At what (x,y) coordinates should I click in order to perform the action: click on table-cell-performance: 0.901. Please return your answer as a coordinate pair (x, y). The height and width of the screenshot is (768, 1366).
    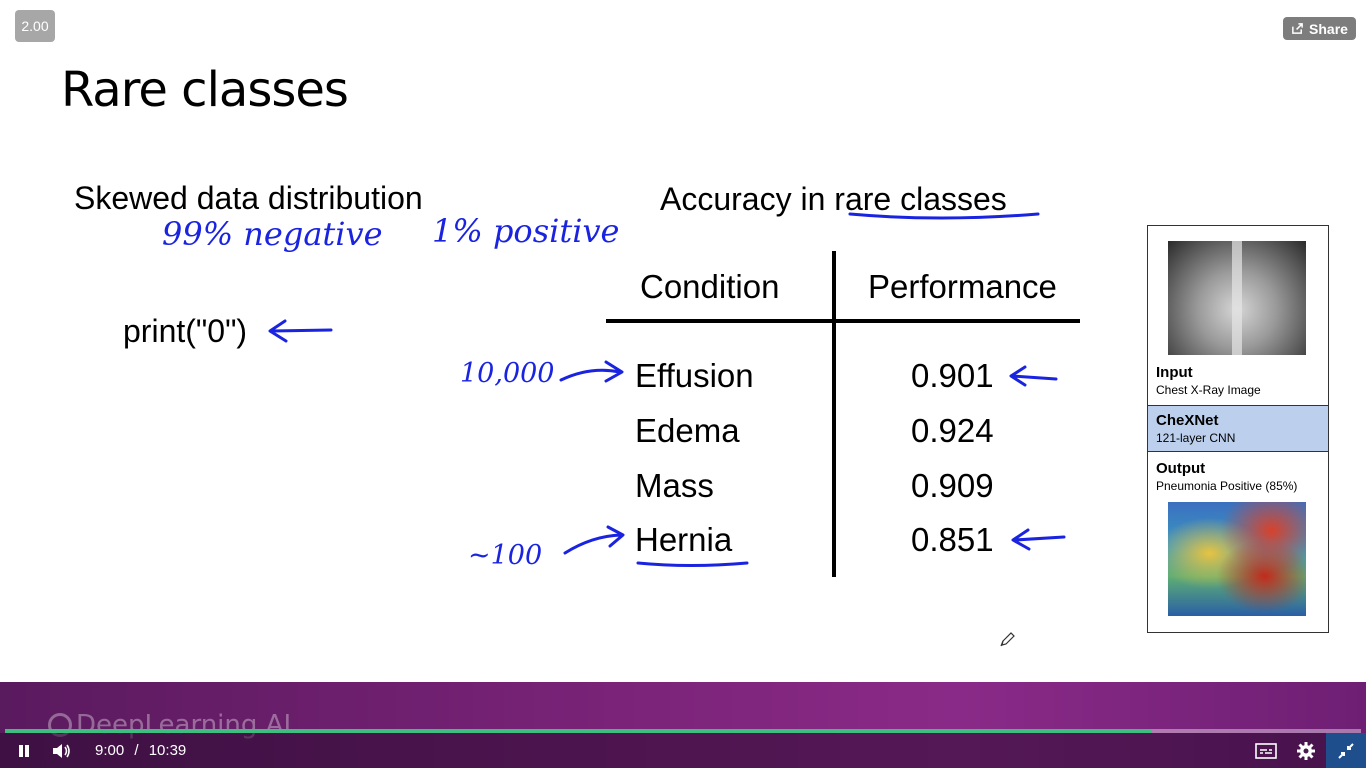
    Looking at the image, I should click on (952, 375).